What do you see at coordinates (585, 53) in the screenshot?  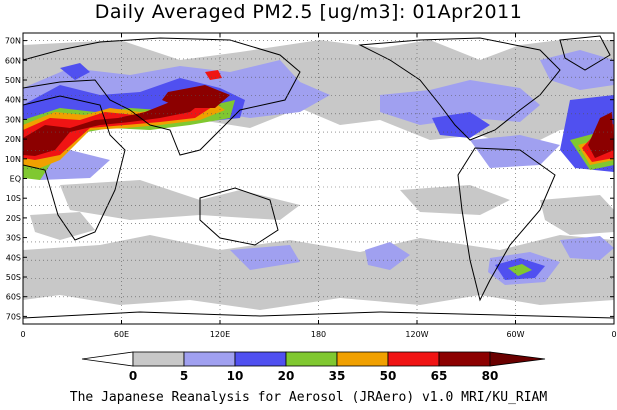 I see `coastline-greenland` at bounding box center [585, 53].